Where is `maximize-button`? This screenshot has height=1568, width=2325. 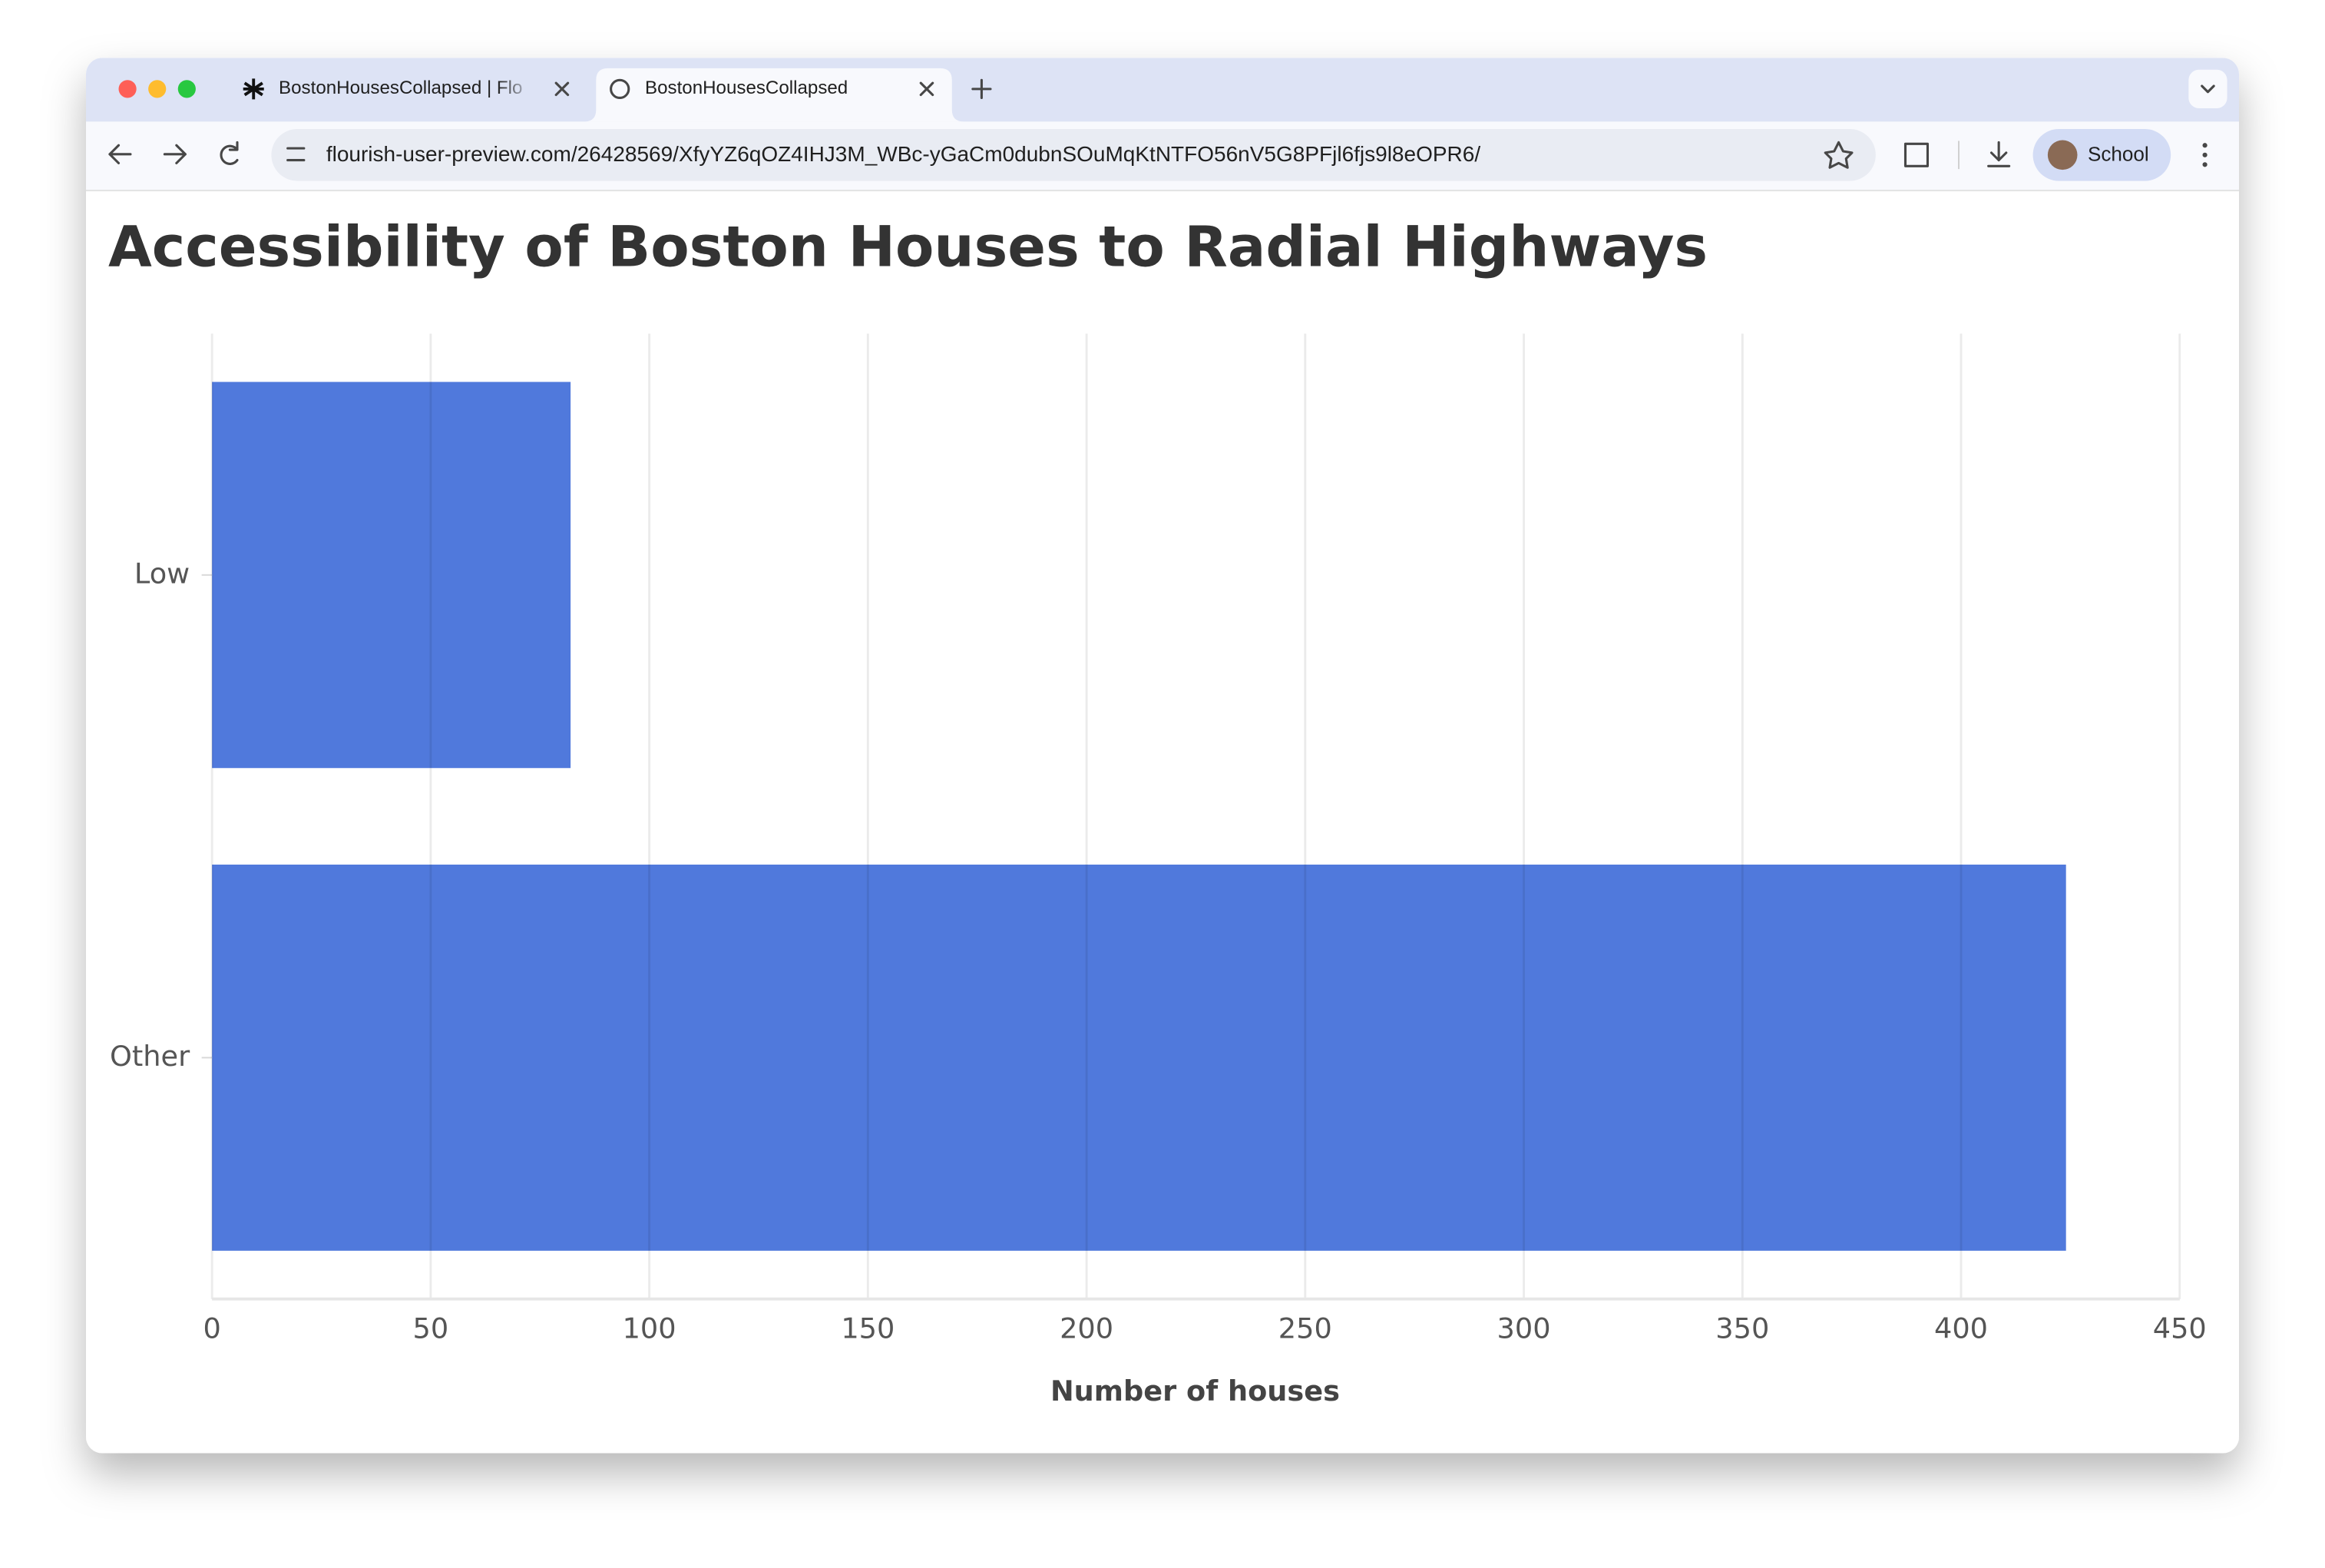 maximize-button is located at coordinates (186, 89).